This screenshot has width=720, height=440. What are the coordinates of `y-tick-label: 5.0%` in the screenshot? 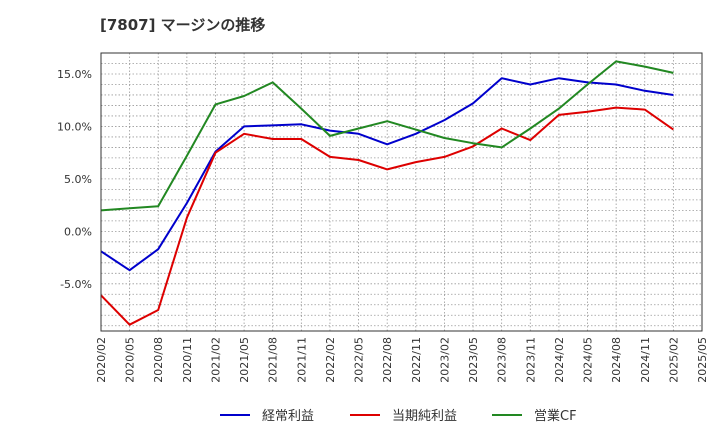 It's located at (78, 179).